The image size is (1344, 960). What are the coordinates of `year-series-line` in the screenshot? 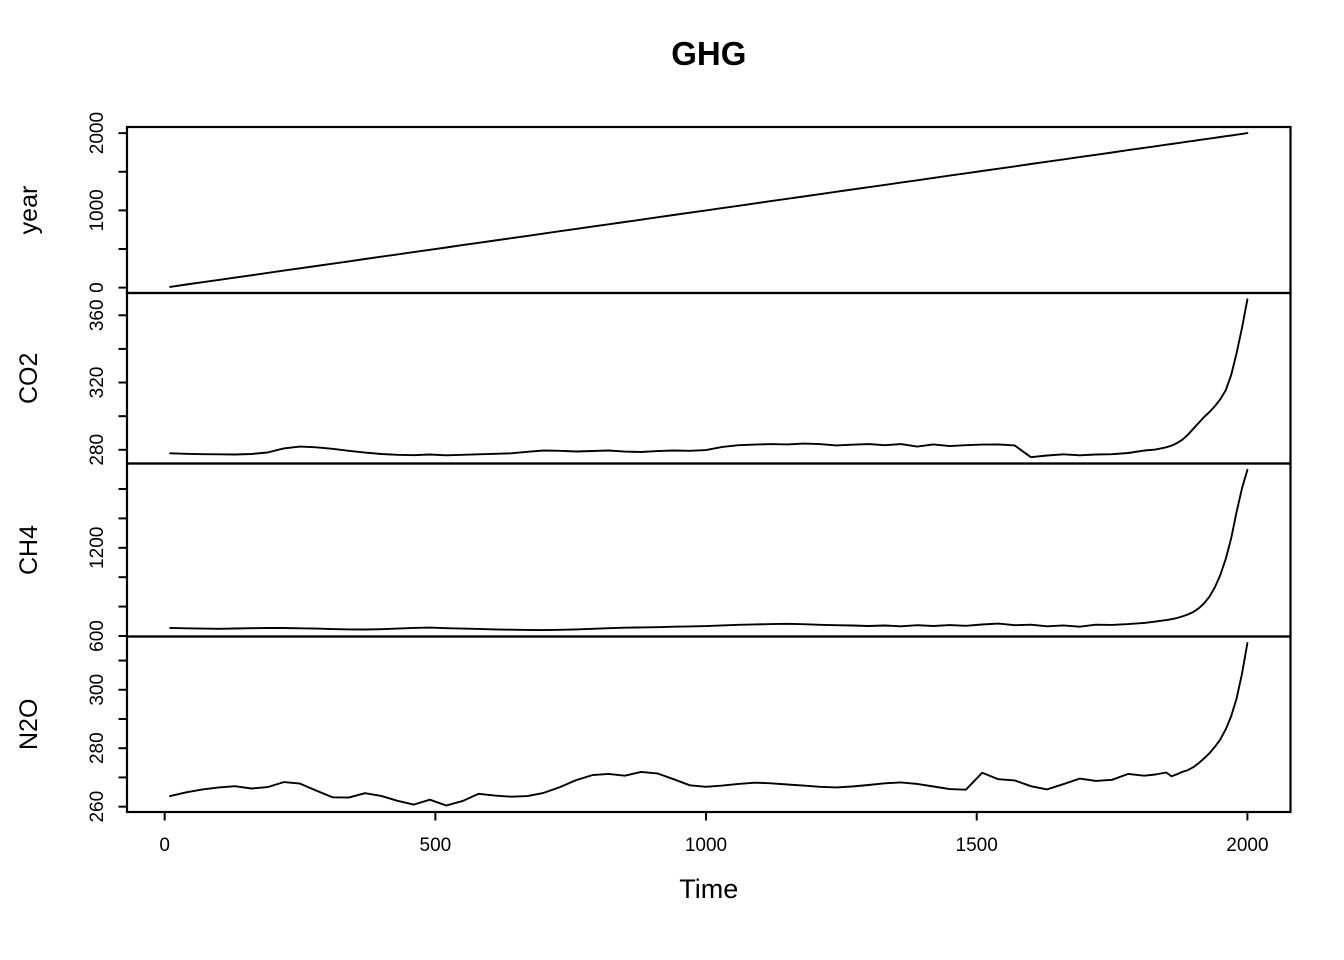 It's located at (709, 210).